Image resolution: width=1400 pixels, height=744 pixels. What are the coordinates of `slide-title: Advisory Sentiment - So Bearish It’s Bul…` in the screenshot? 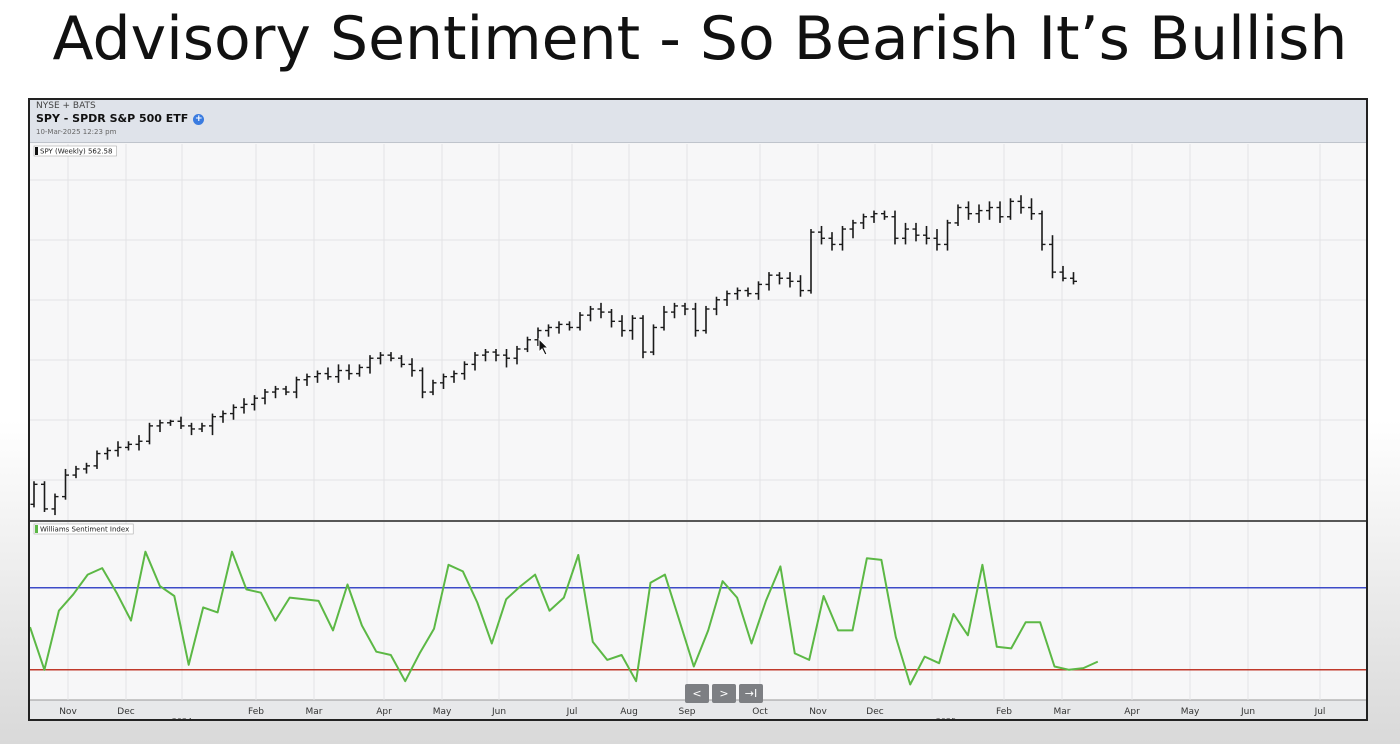 It's located at (700, 39).